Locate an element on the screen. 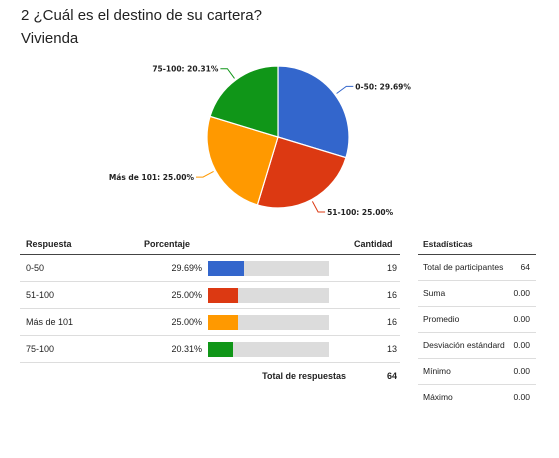  row-label: 51-100 is located at coordinates (82, 295).